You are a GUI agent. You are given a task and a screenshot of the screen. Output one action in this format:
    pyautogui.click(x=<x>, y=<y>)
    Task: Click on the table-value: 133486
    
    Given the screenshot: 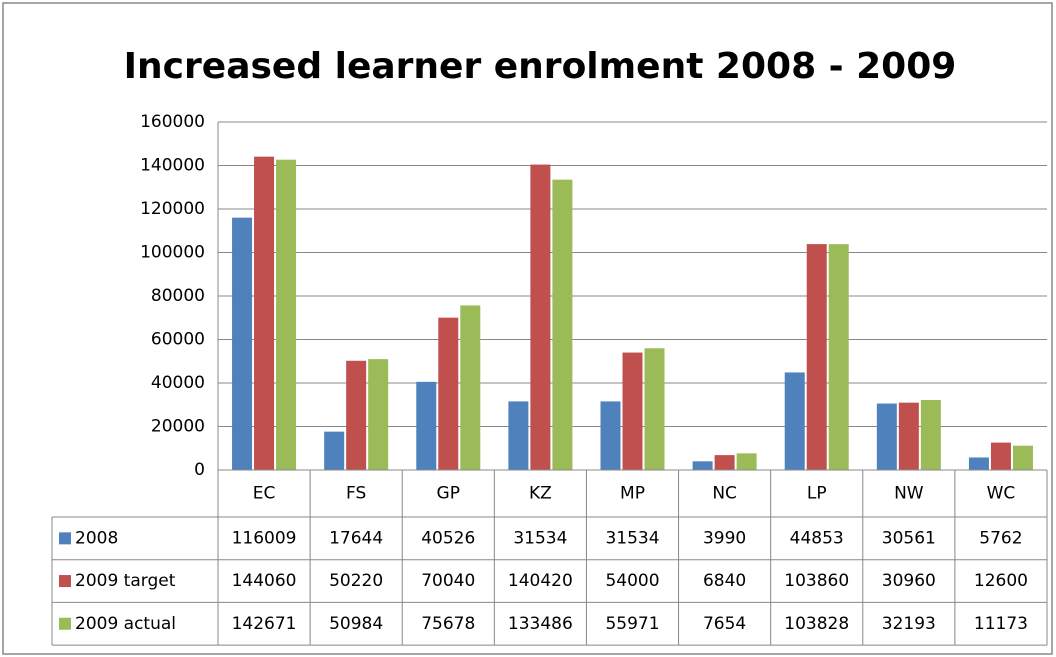 What is the action you would take?
    pyautogui.click(x=540, y=624)
    